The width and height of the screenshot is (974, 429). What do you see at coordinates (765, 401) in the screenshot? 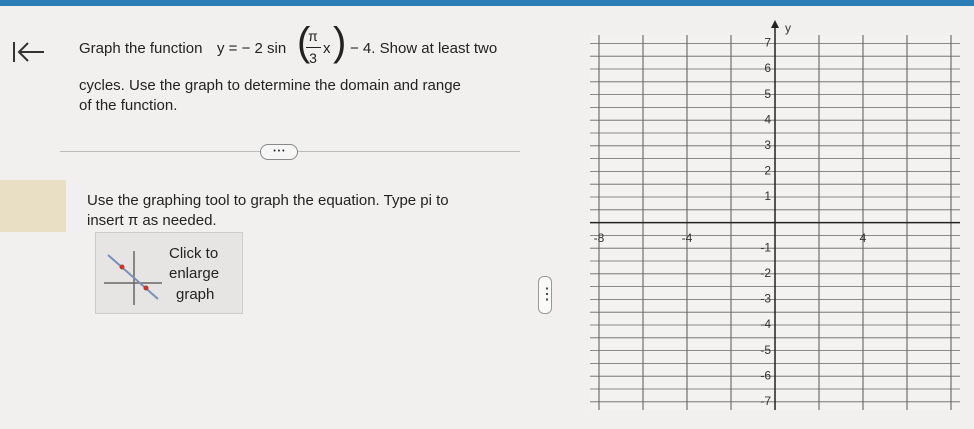
I see `y-tick-label: -7` at bounding box center [765, 401].